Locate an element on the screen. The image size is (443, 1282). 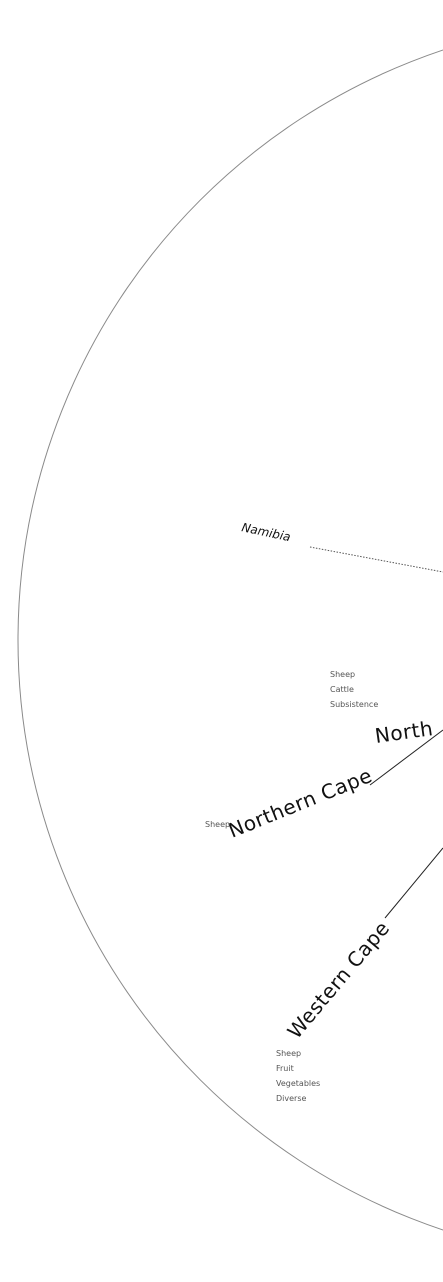
north-west-note: Subsistence is located at coordinates (354, 704).